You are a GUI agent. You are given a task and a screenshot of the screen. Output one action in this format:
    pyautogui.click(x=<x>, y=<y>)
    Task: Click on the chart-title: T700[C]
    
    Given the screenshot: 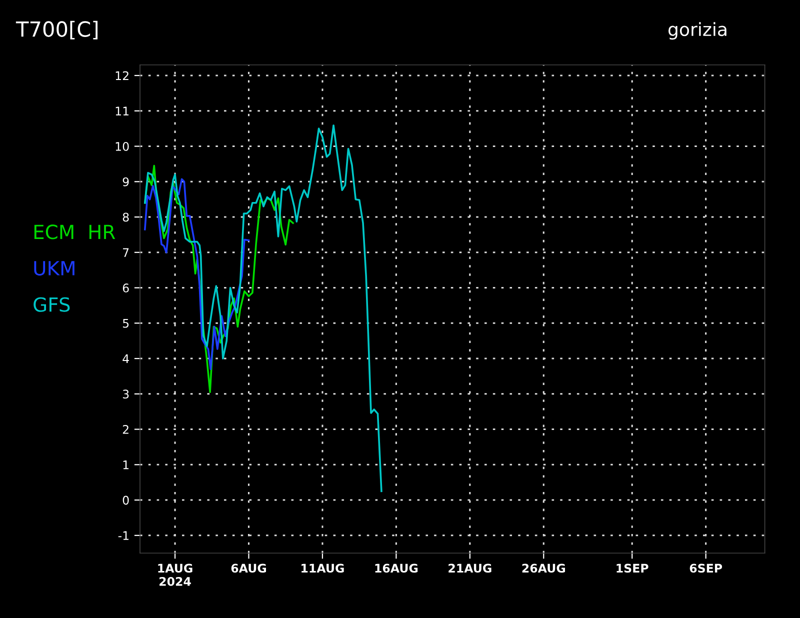 What is the action you would take?
    pyautogui.click(x=57, y=30)
    